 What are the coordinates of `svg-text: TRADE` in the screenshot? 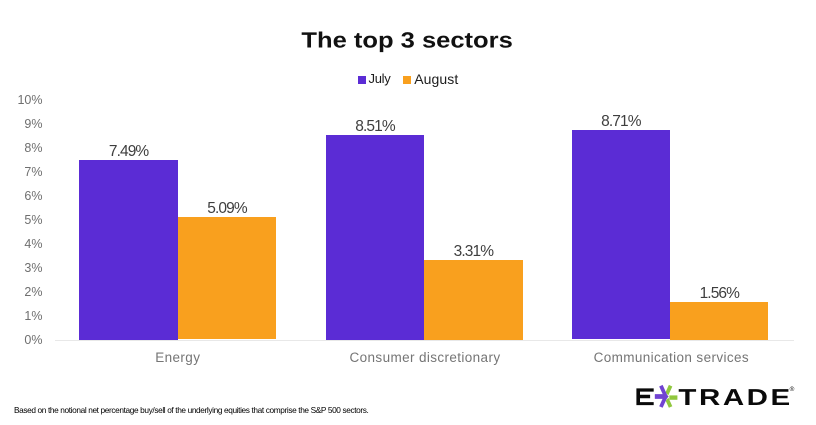 It's located at (735, 397).